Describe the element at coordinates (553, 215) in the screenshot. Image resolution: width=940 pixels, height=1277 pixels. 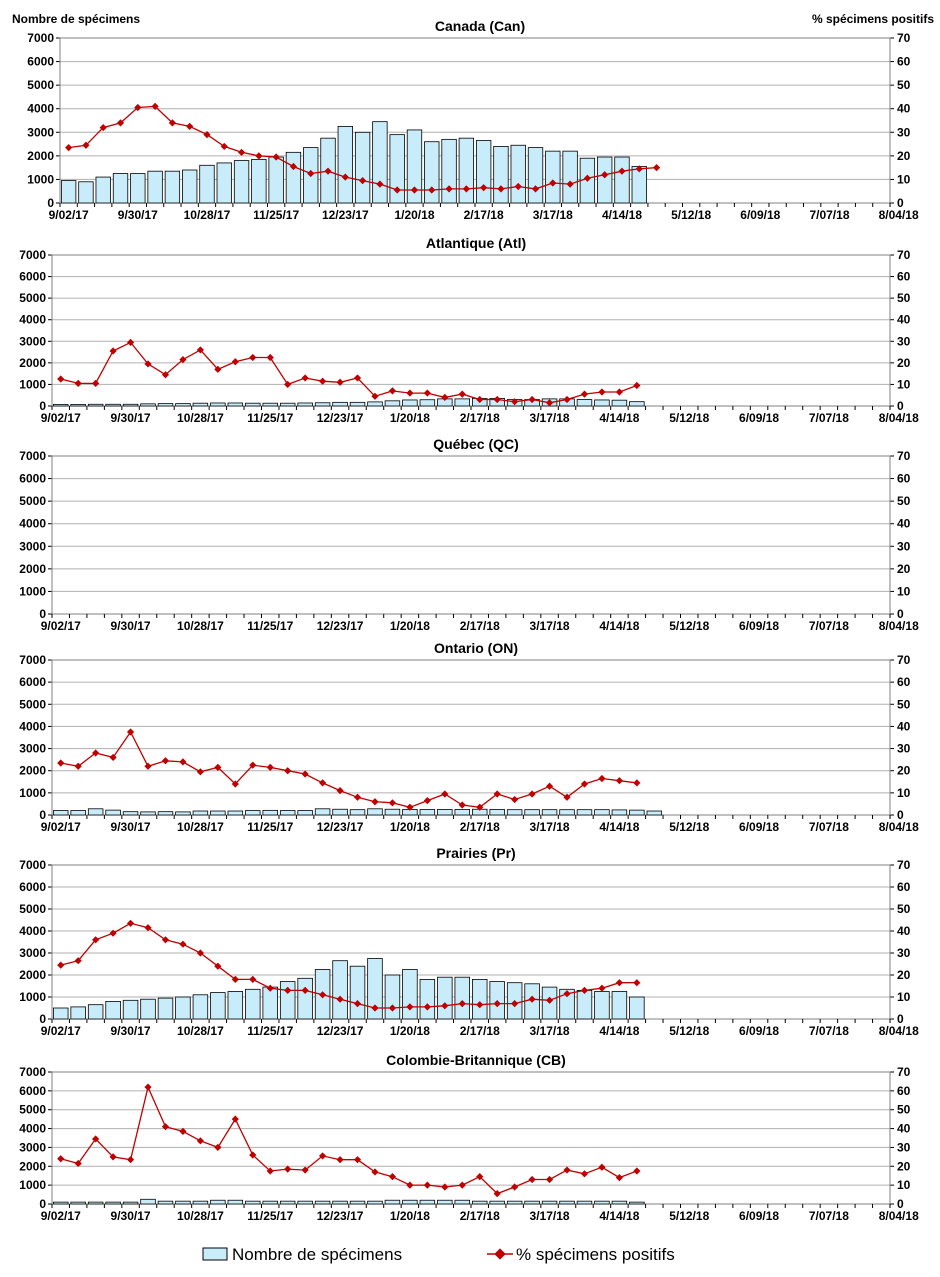
I see `x-tick-label: 3/17/18` at that location.